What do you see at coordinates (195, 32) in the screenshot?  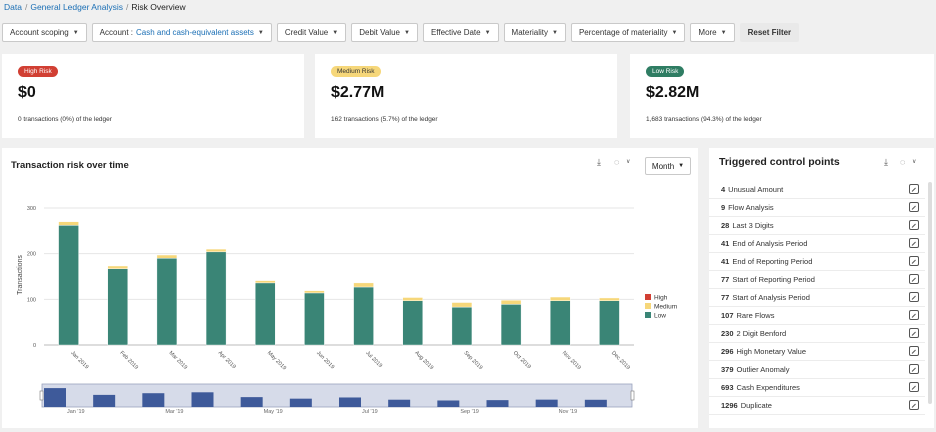 I see `filter-value: Cash and cash-equivalent assets` at bounding box center [195, 32].